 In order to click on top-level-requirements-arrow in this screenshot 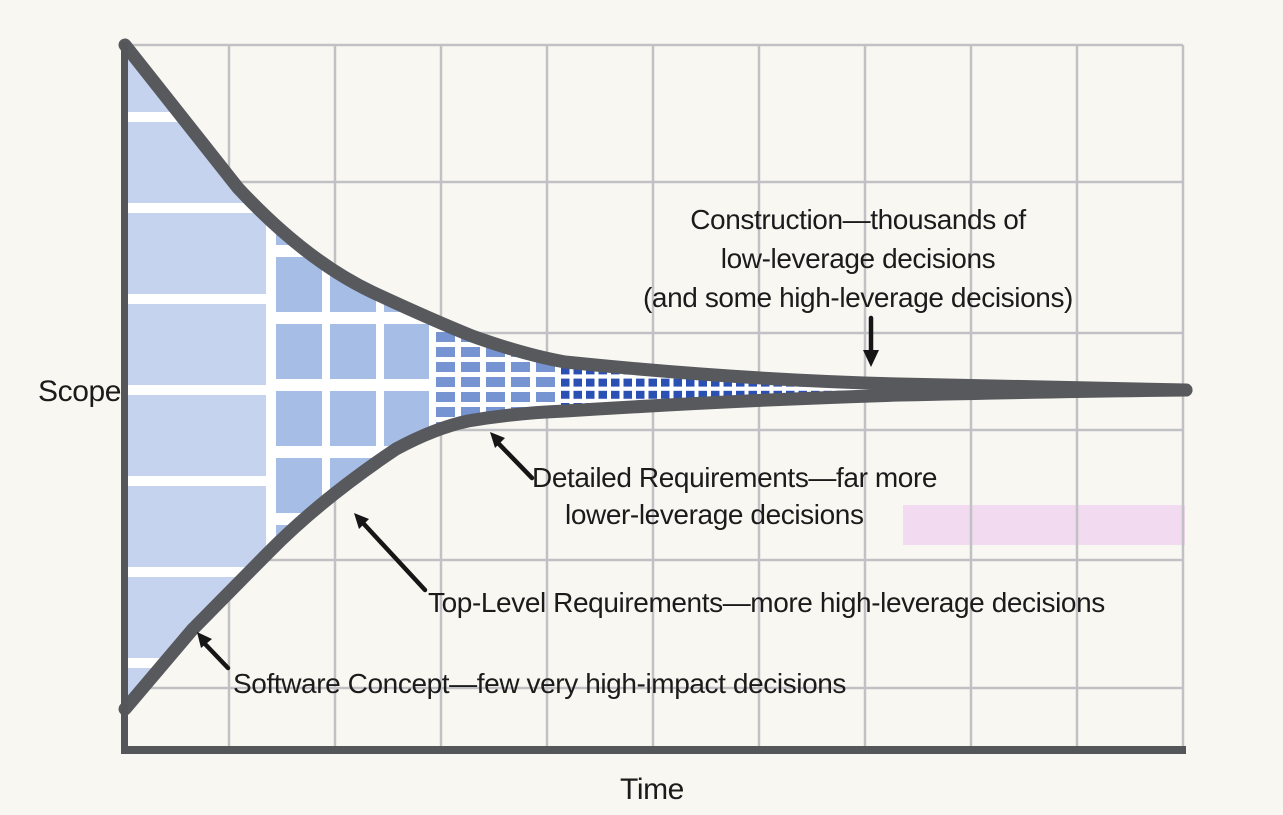, I will do `click(391, 553)`.